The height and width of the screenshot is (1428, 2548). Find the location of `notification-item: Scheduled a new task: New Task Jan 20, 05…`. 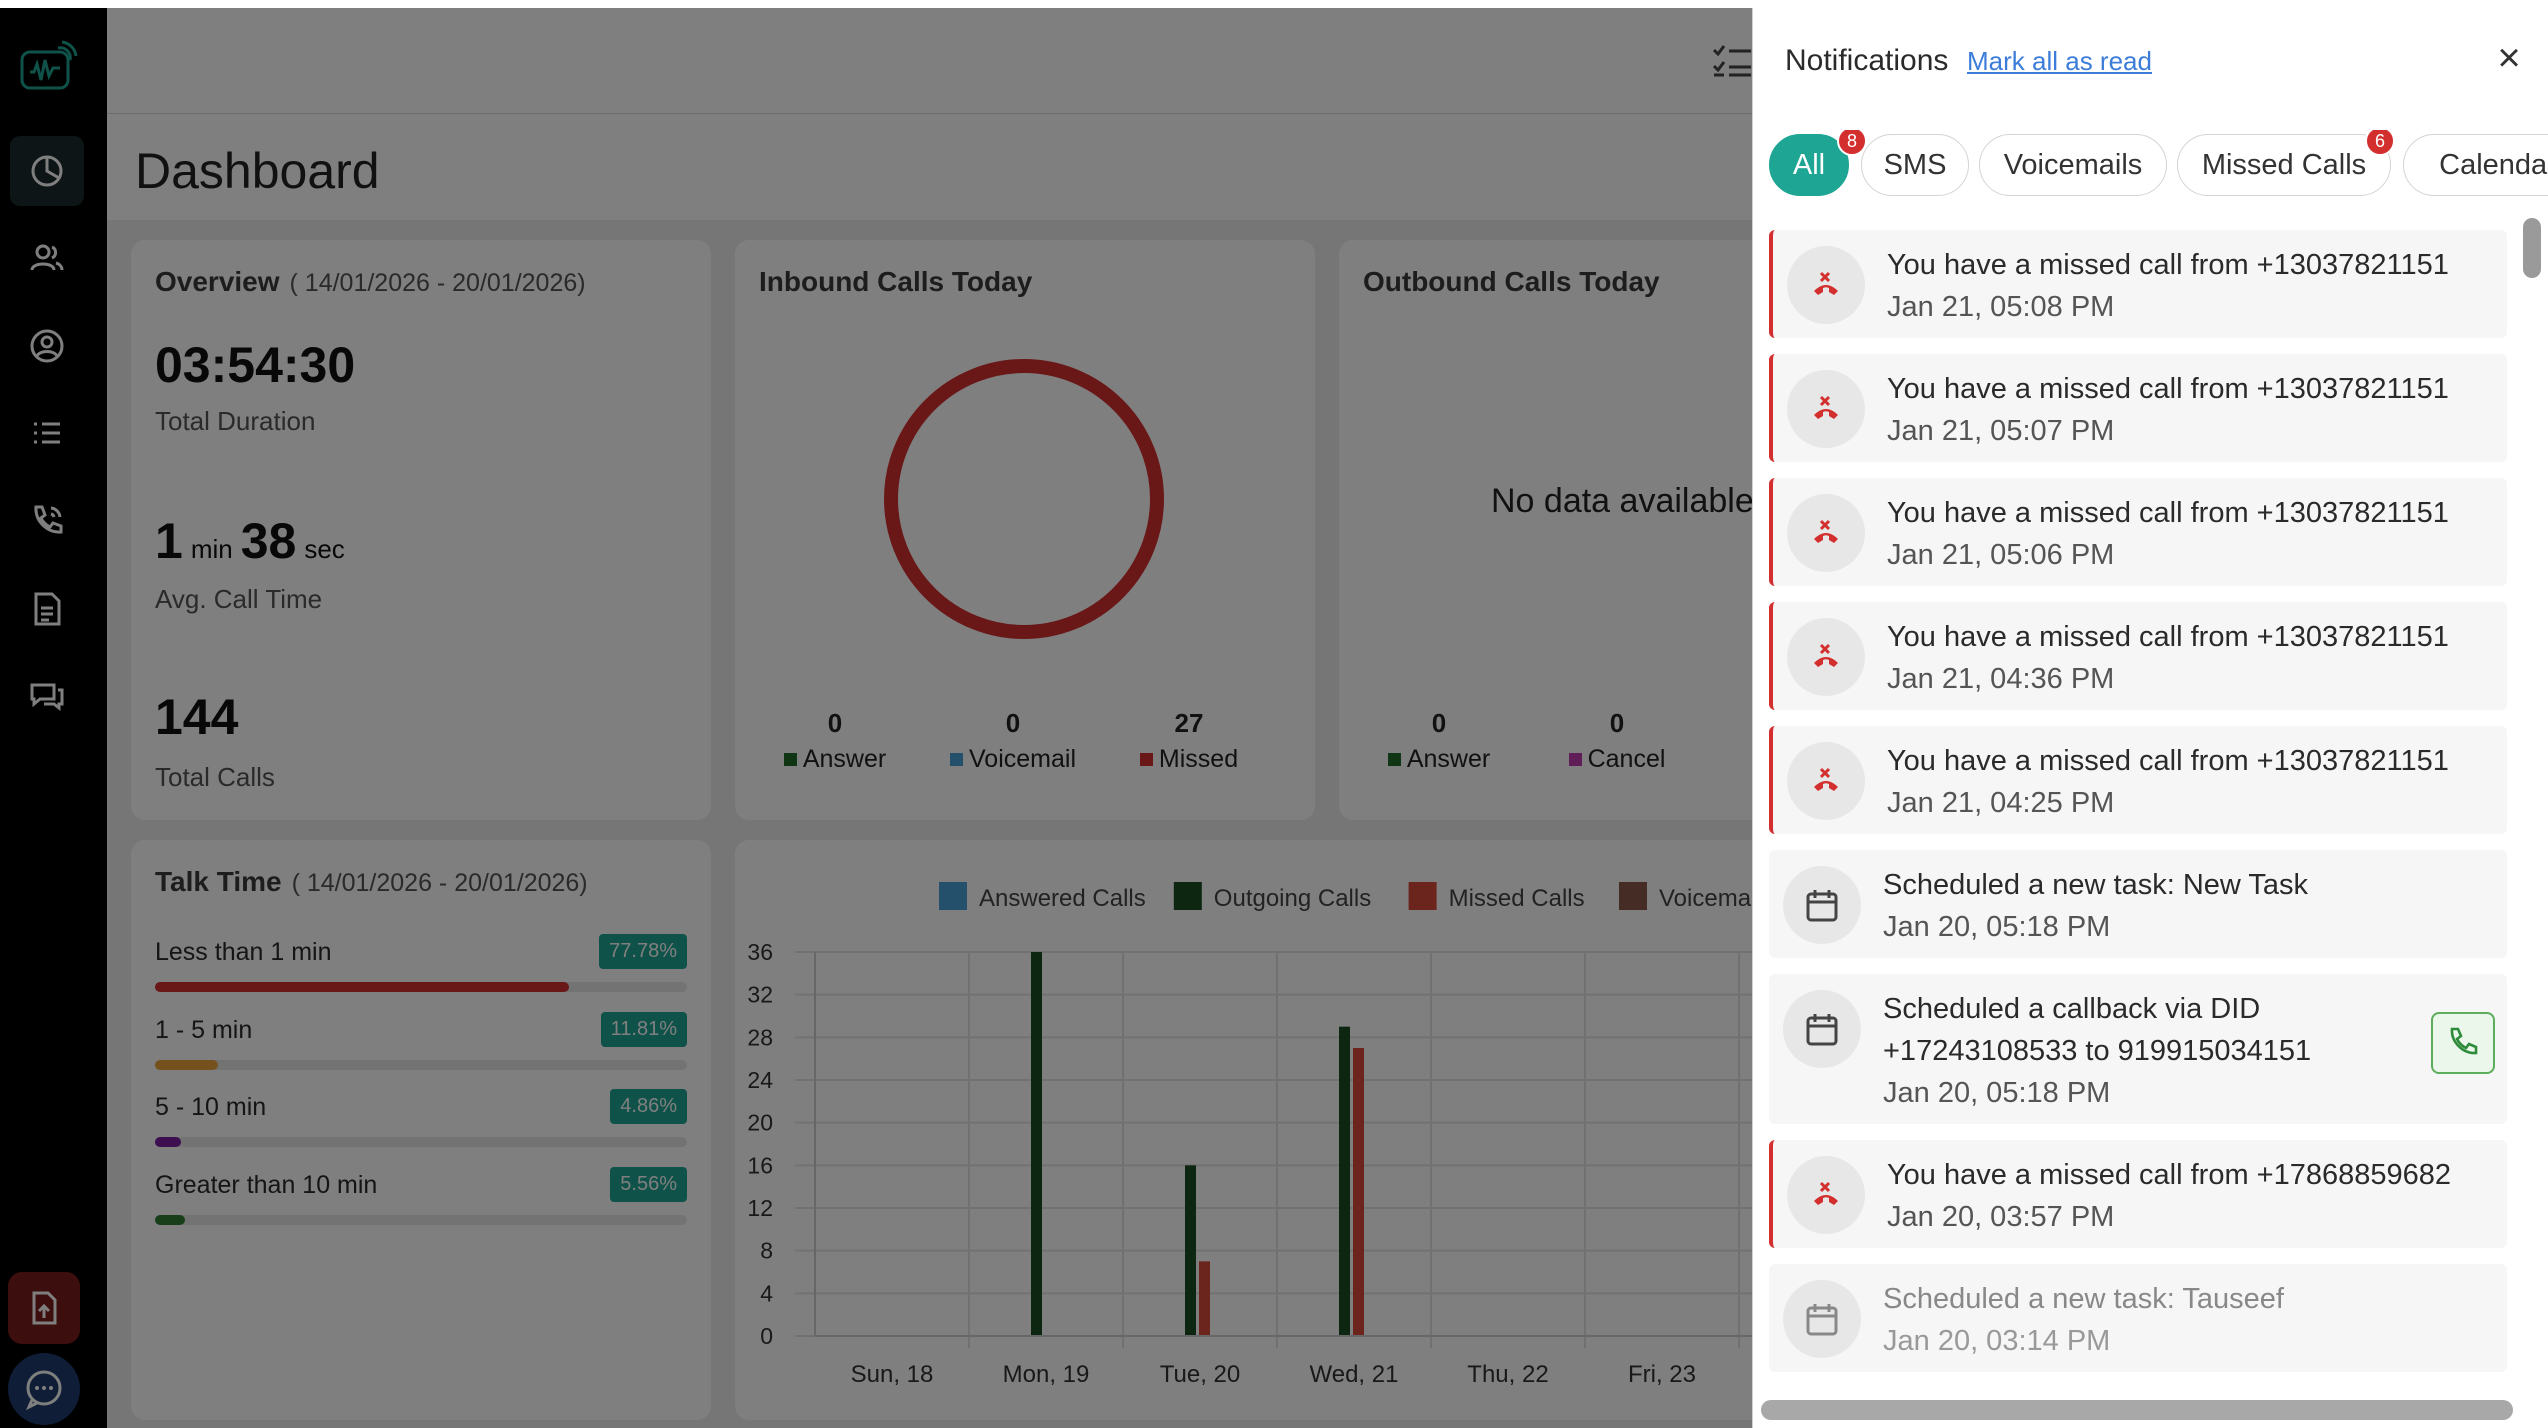

notification-item: Scheduled a new task: New Task Jan 20, 05… is located at coordinates (2138, 904).